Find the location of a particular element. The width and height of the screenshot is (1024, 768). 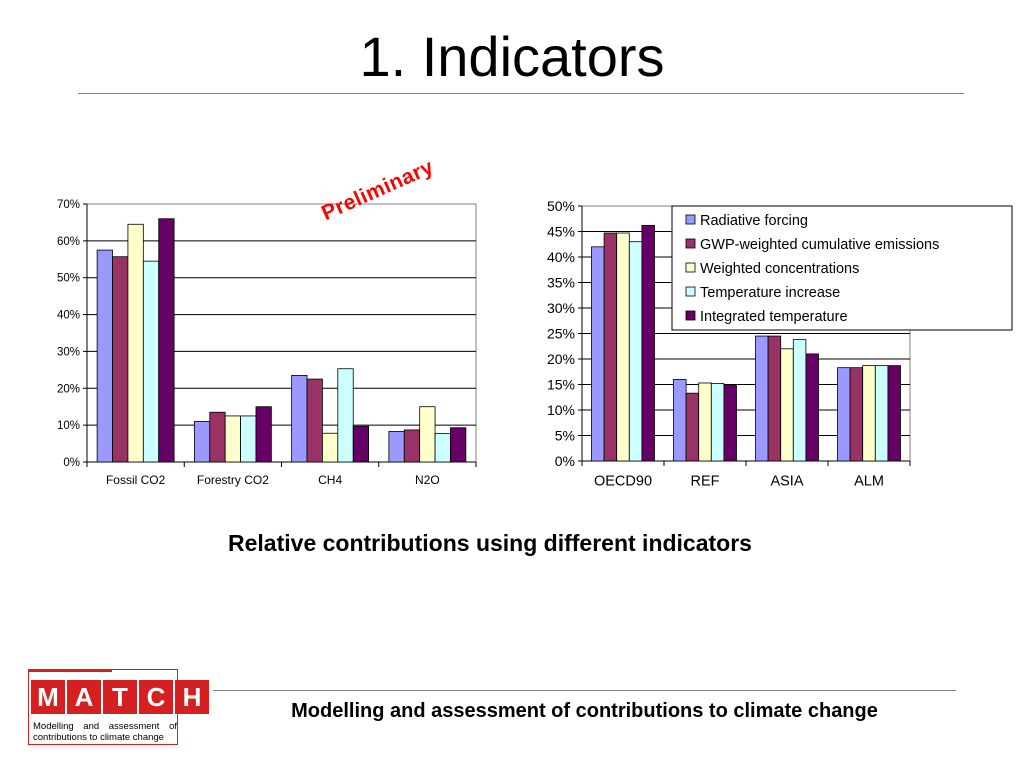

y-tick-label: 15% is located at coordinates (561, 384).